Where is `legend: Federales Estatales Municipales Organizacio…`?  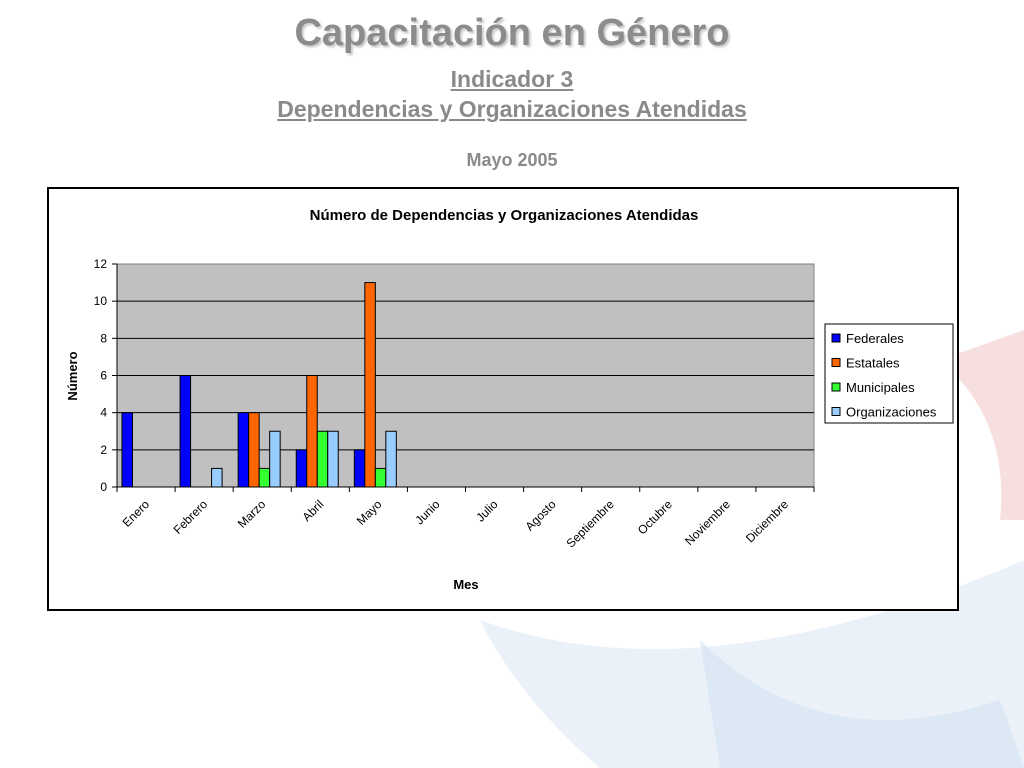 legend: Federales Estatales Municipales Organizacio… is located at coordinates (889, 373).